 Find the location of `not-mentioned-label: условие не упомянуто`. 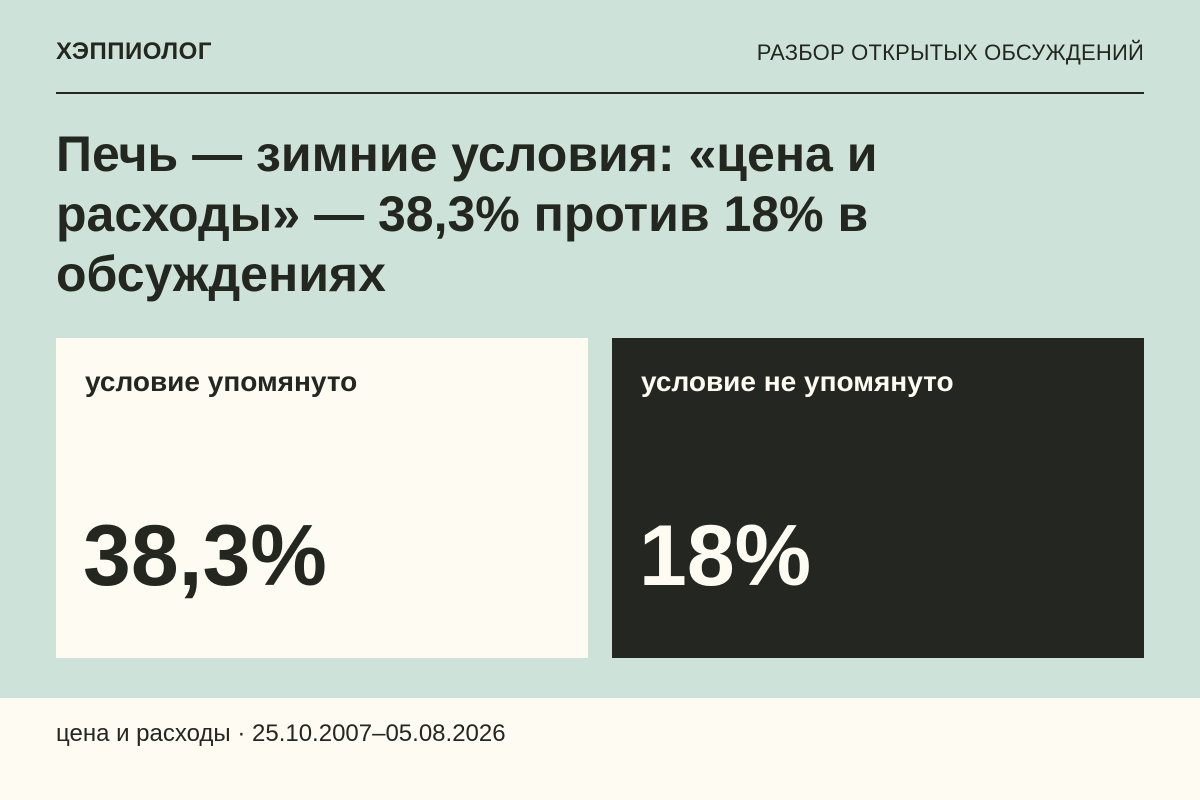

not-mentioned-label: условие не упомянуто is located at coordinates (797, 381).